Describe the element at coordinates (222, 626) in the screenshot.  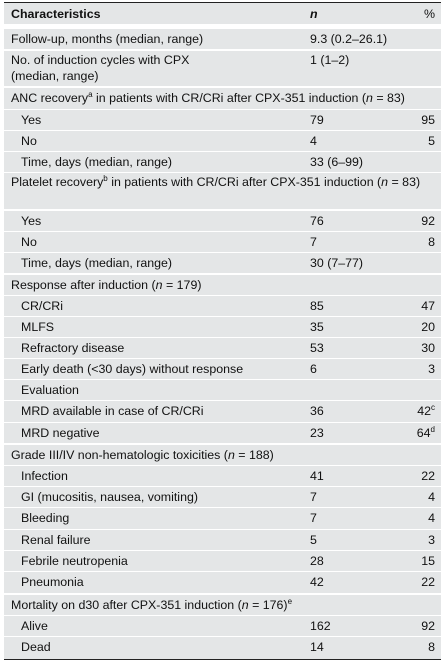
I see `table-row: Alive 162 92` at that location.